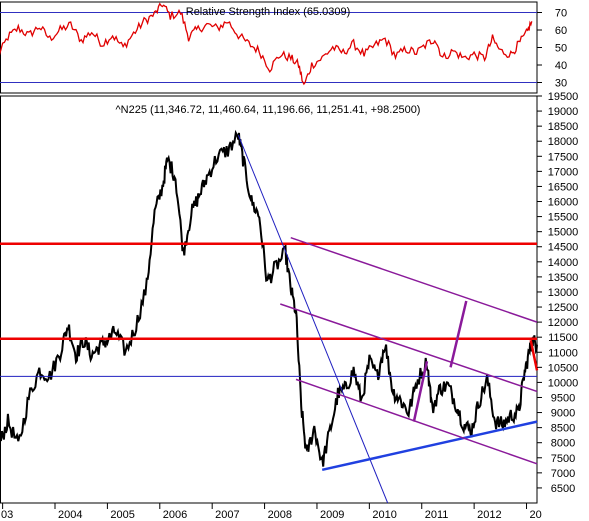 This screenshot has height=521, width=589. Describe the element at coordinates (563, 444) in the screenshot. I see `price-tick-label-8000: 8000` at that location.